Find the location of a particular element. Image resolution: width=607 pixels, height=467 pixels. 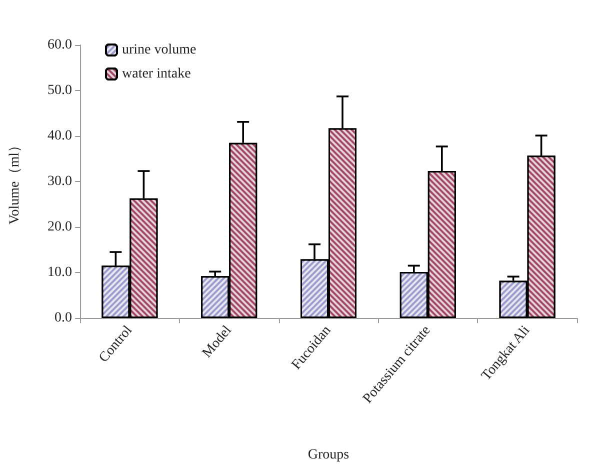

y-tick-label: 0.0 is located at coordinates (63, 318).